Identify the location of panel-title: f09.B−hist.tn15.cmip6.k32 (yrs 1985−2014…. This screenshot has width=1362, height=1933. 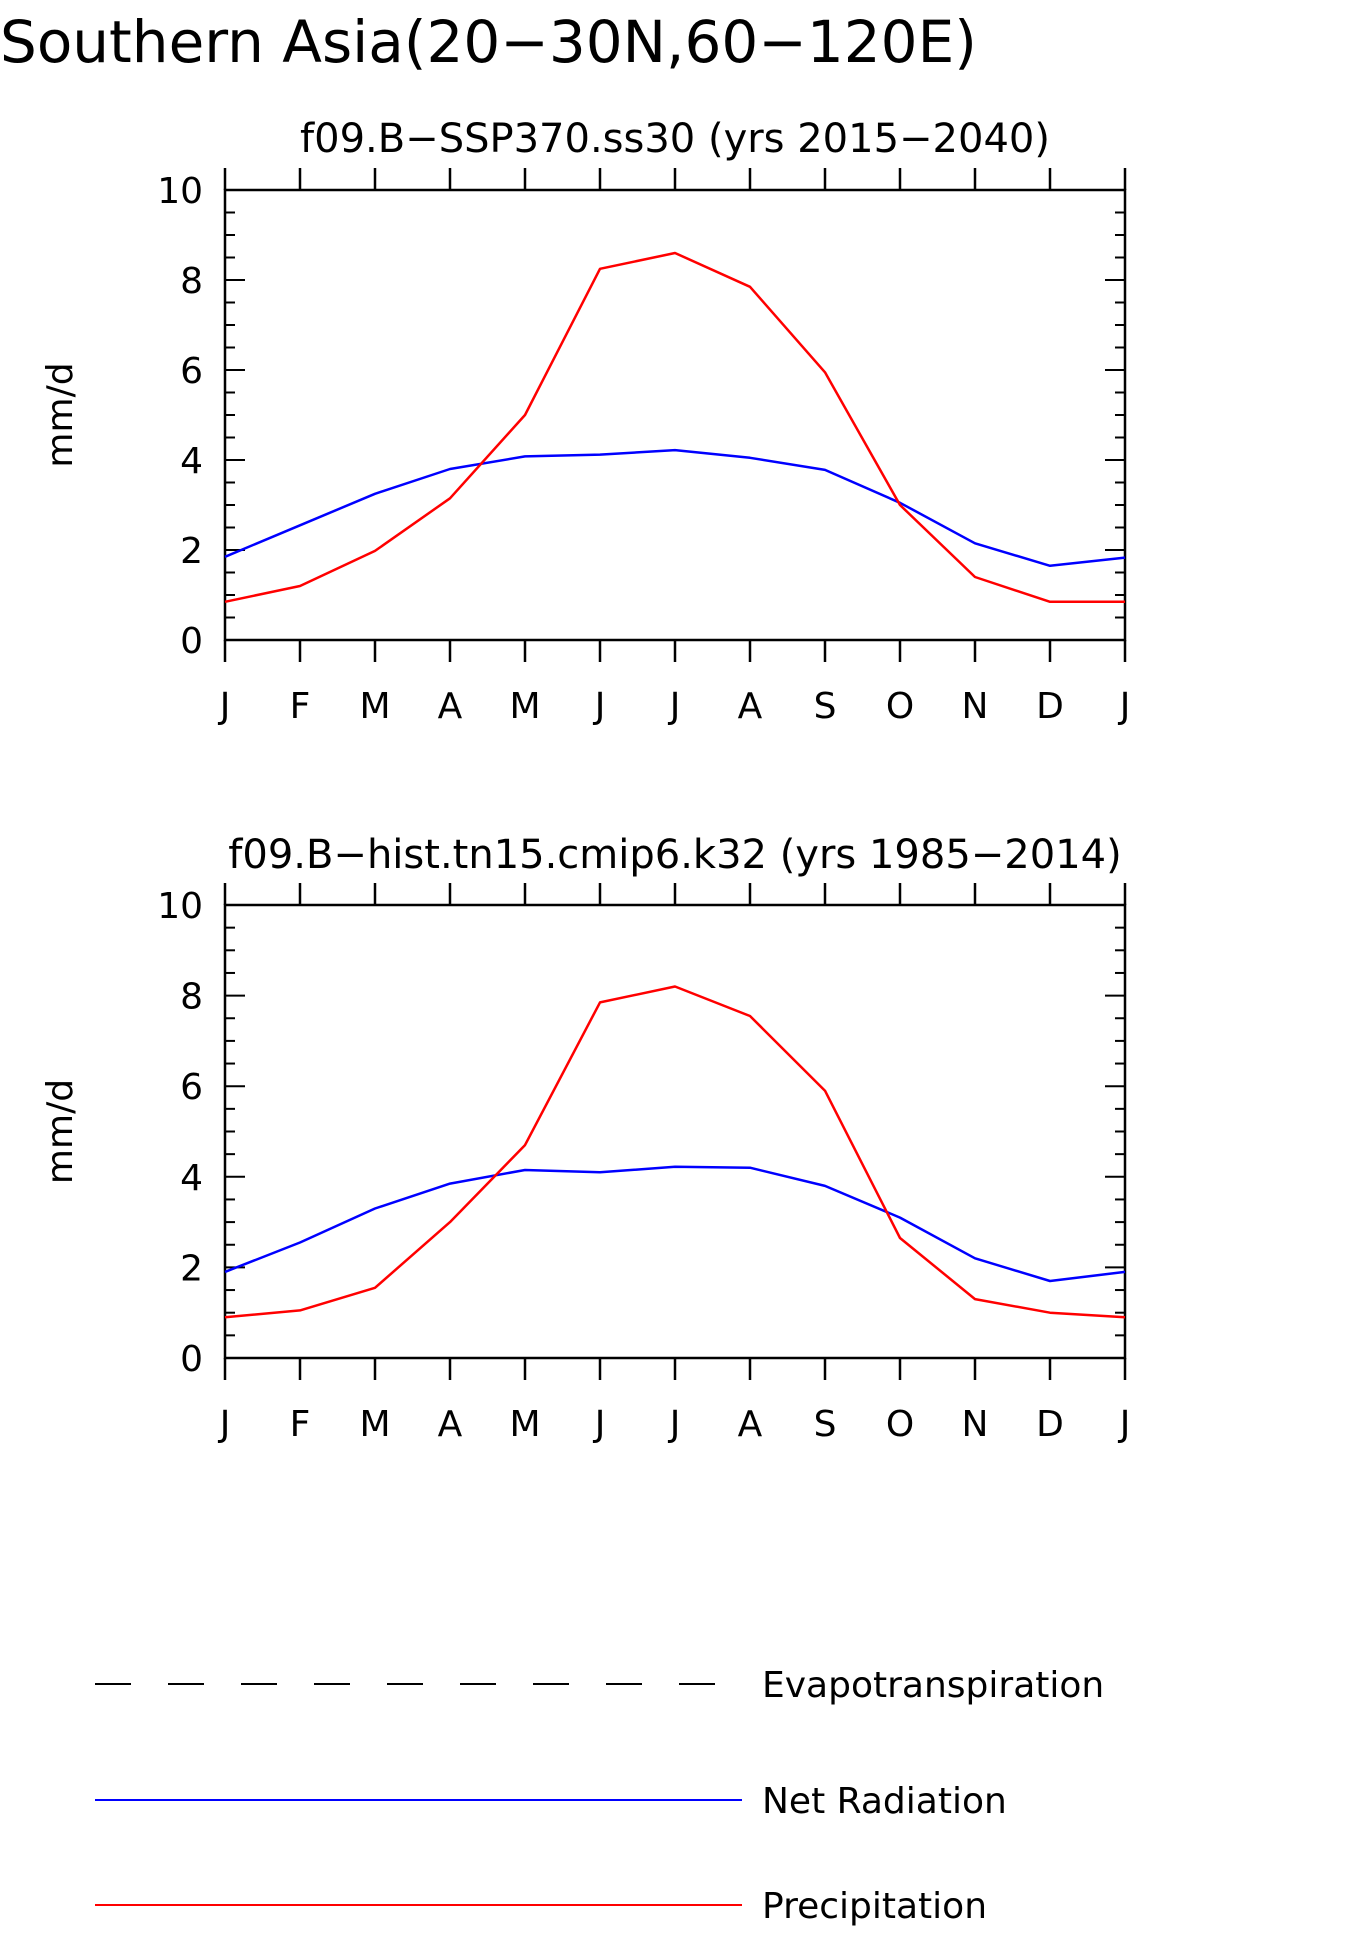
(674, 855).